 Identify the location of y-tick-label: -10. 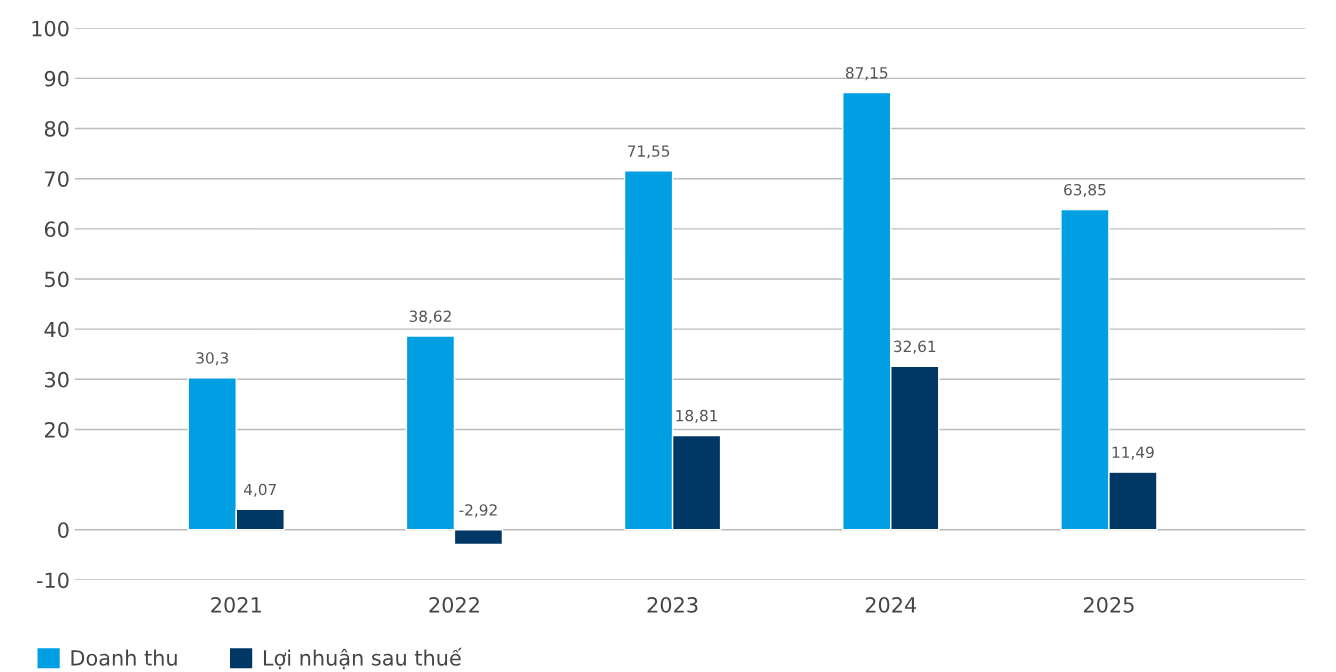
(52, 580).